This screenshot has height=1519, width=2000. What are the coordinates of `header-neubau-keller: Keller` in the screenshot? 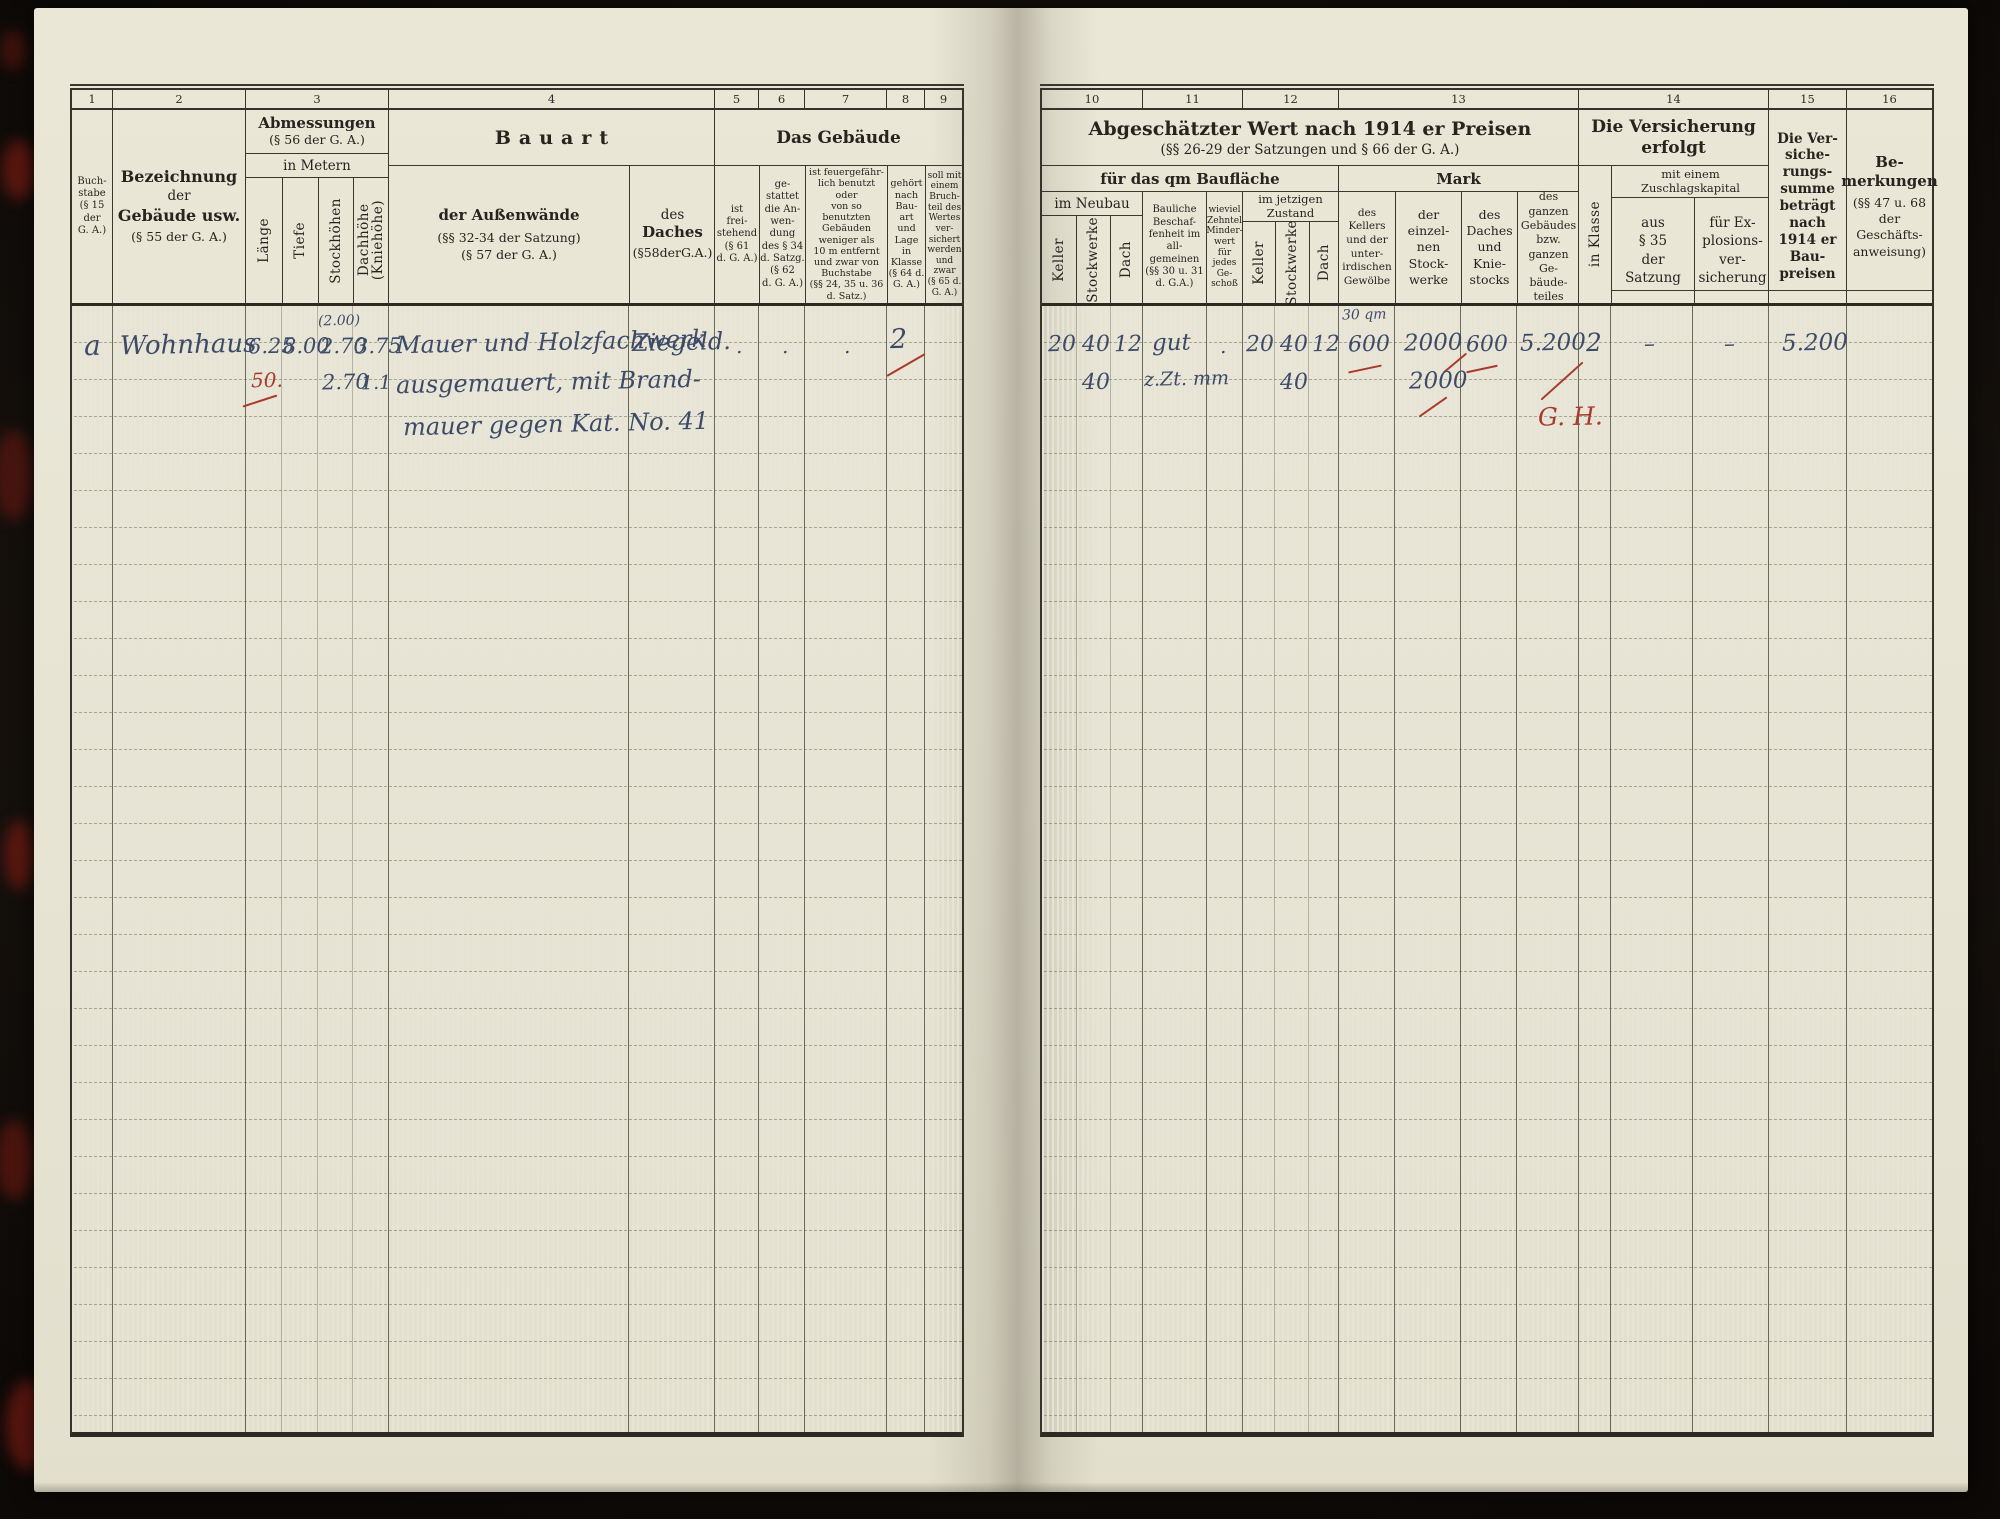 It's located at (1059, 259).